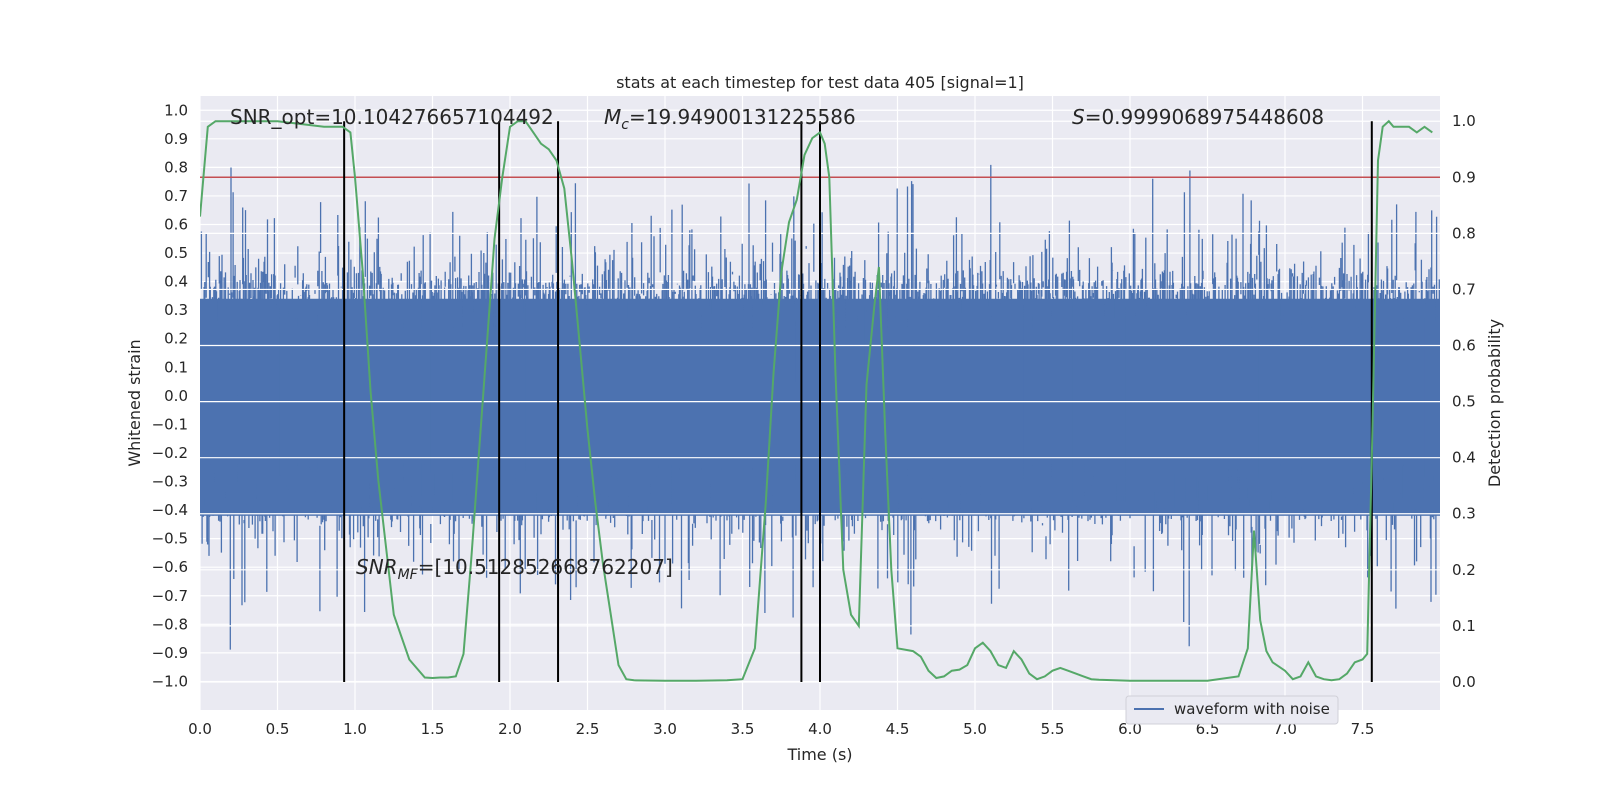 This screenshot has height=800, width=1600. What do you see at coordinates (355, 729) in the screenshot?
I see `x-tick-2: 1.0` at bounding box center [355, 729].